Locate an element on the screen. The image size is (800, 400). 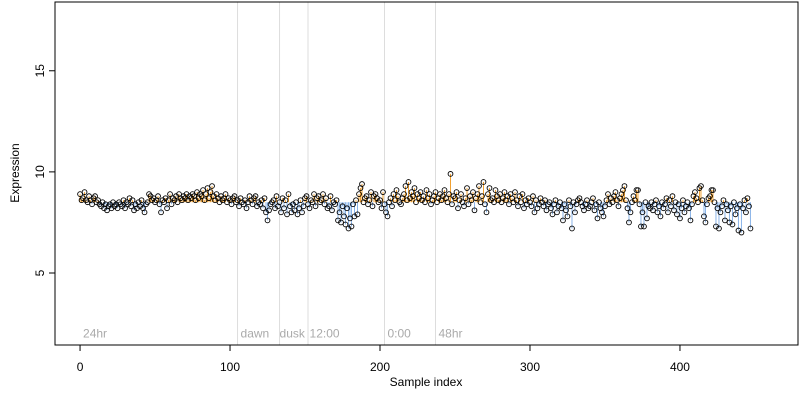
annotation: dawn is located at coordinates (255, 334).